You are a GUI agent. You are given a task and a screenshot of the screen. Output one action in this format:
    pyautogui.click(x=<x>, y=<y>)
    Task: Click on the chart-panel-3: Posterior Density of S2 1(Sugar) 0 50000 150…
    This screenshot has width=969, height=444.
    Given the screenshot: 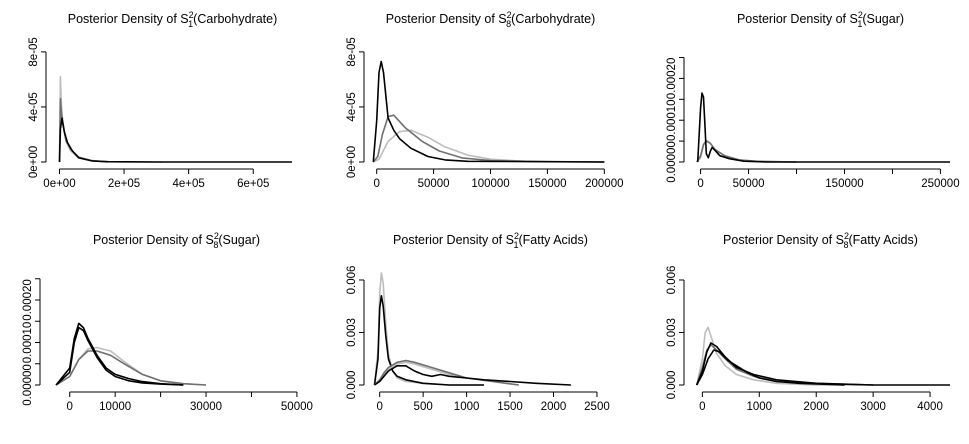 What is the action you would take?
    pyautogui.click(x=813, y=100)
    